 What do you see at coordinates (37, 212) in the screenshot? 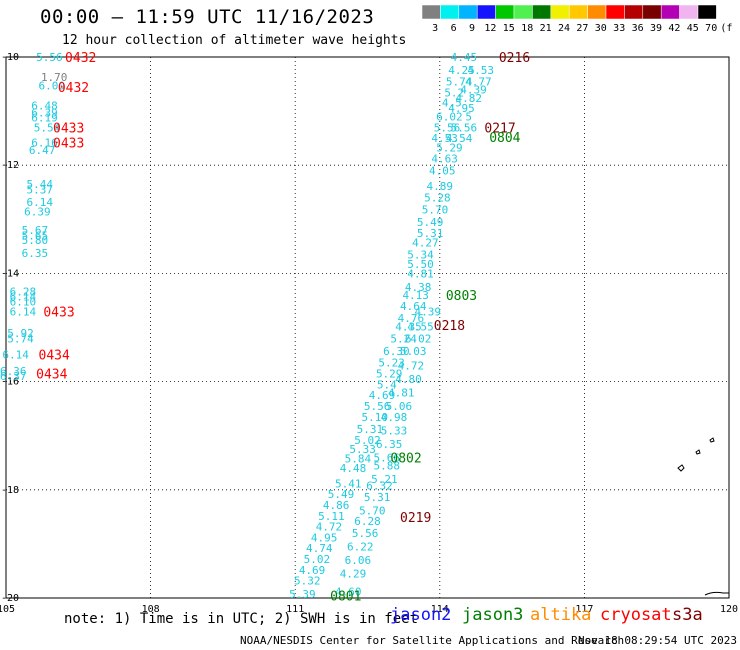
I see `wave-height-label: 6.39` at bounding box center [37, 212].